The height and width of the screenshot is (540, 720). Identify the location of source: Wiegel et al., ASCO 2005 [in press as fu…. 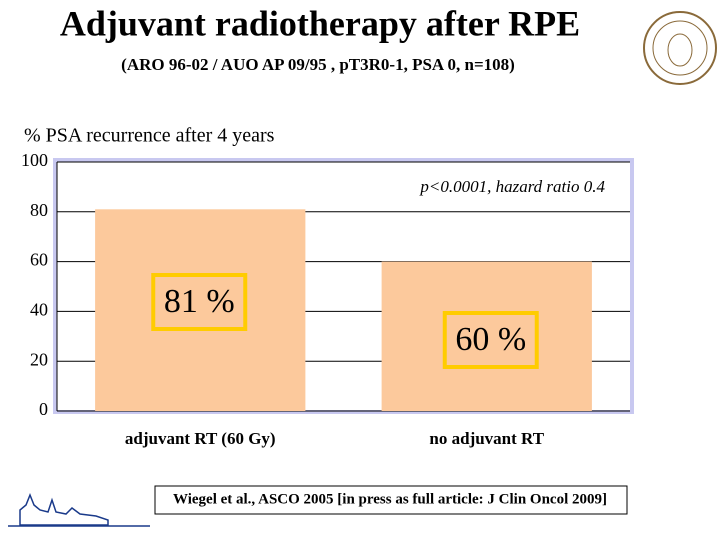
(390, 499).